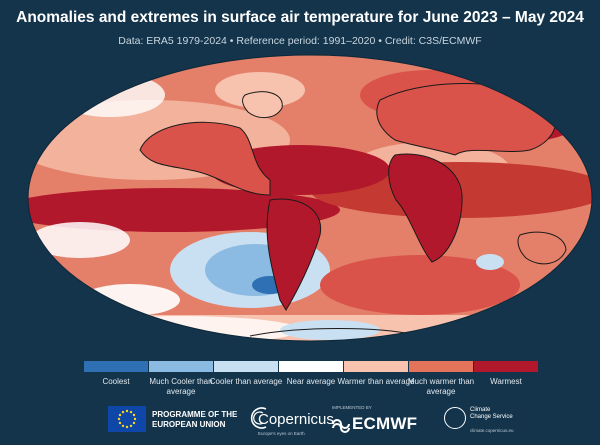  I want to click on c3s-label: Climate Change Service, so click(491, 414).